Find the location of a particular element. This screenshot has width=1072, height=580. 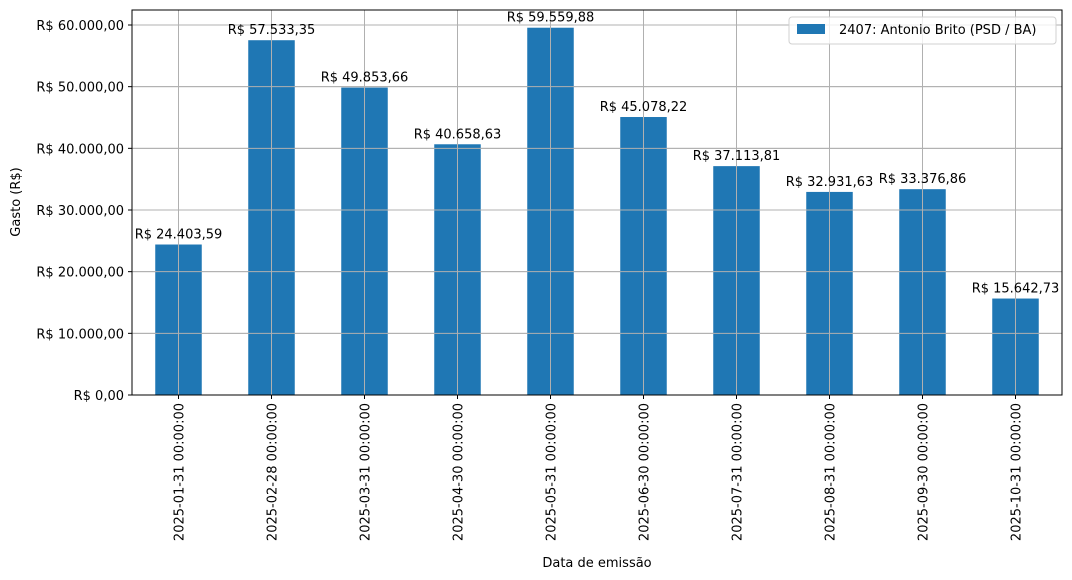

bar-value-label: R$ 33.376,86 is located at coordinates (923, 179).